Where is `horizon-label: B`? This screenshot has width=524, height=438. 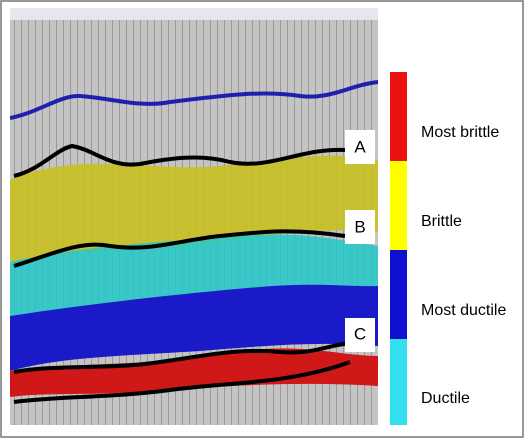 horizon-label: B is located at coordinates (359, 226).